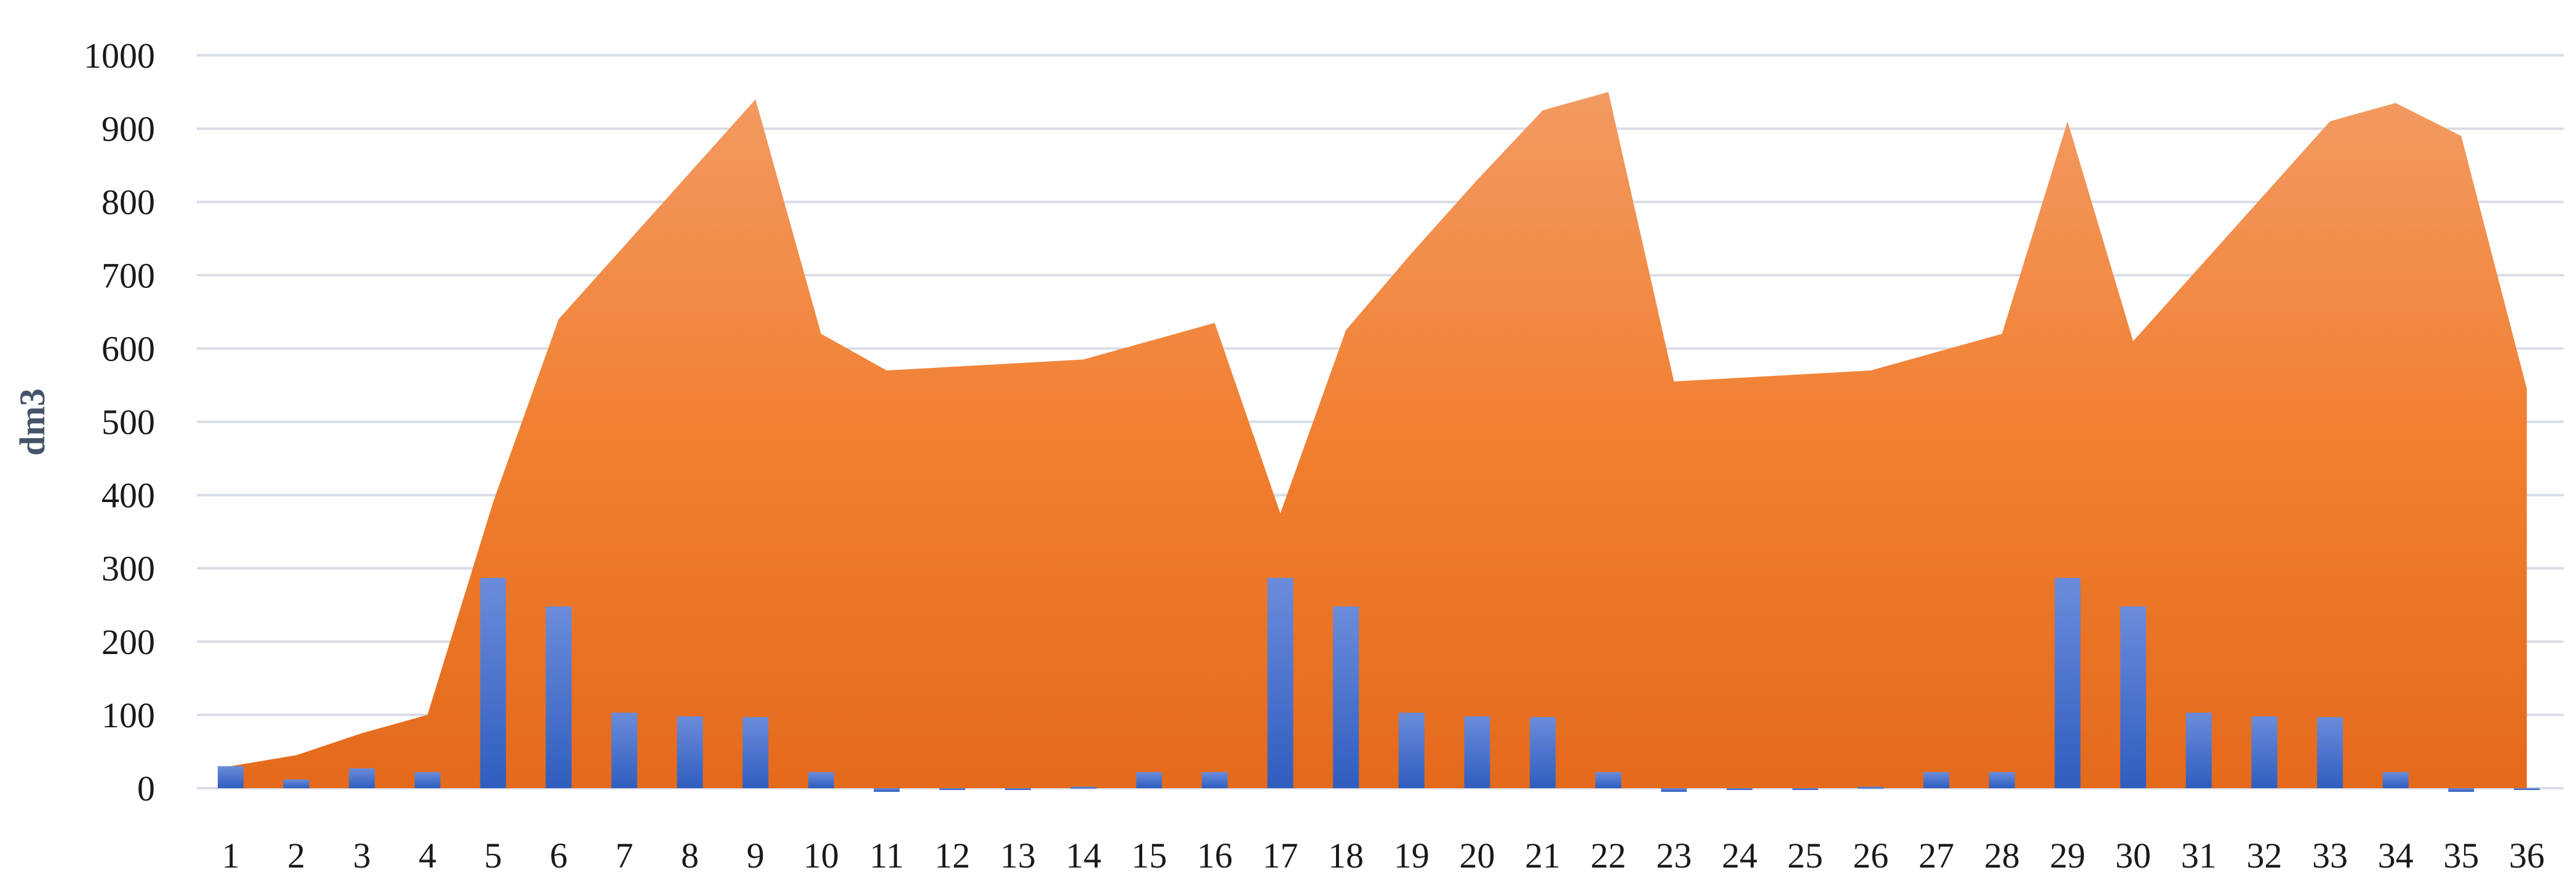 The height and width of the screenshot is (886, 2576). I want to click on x-tick-label: 19, so click(1411, 856).